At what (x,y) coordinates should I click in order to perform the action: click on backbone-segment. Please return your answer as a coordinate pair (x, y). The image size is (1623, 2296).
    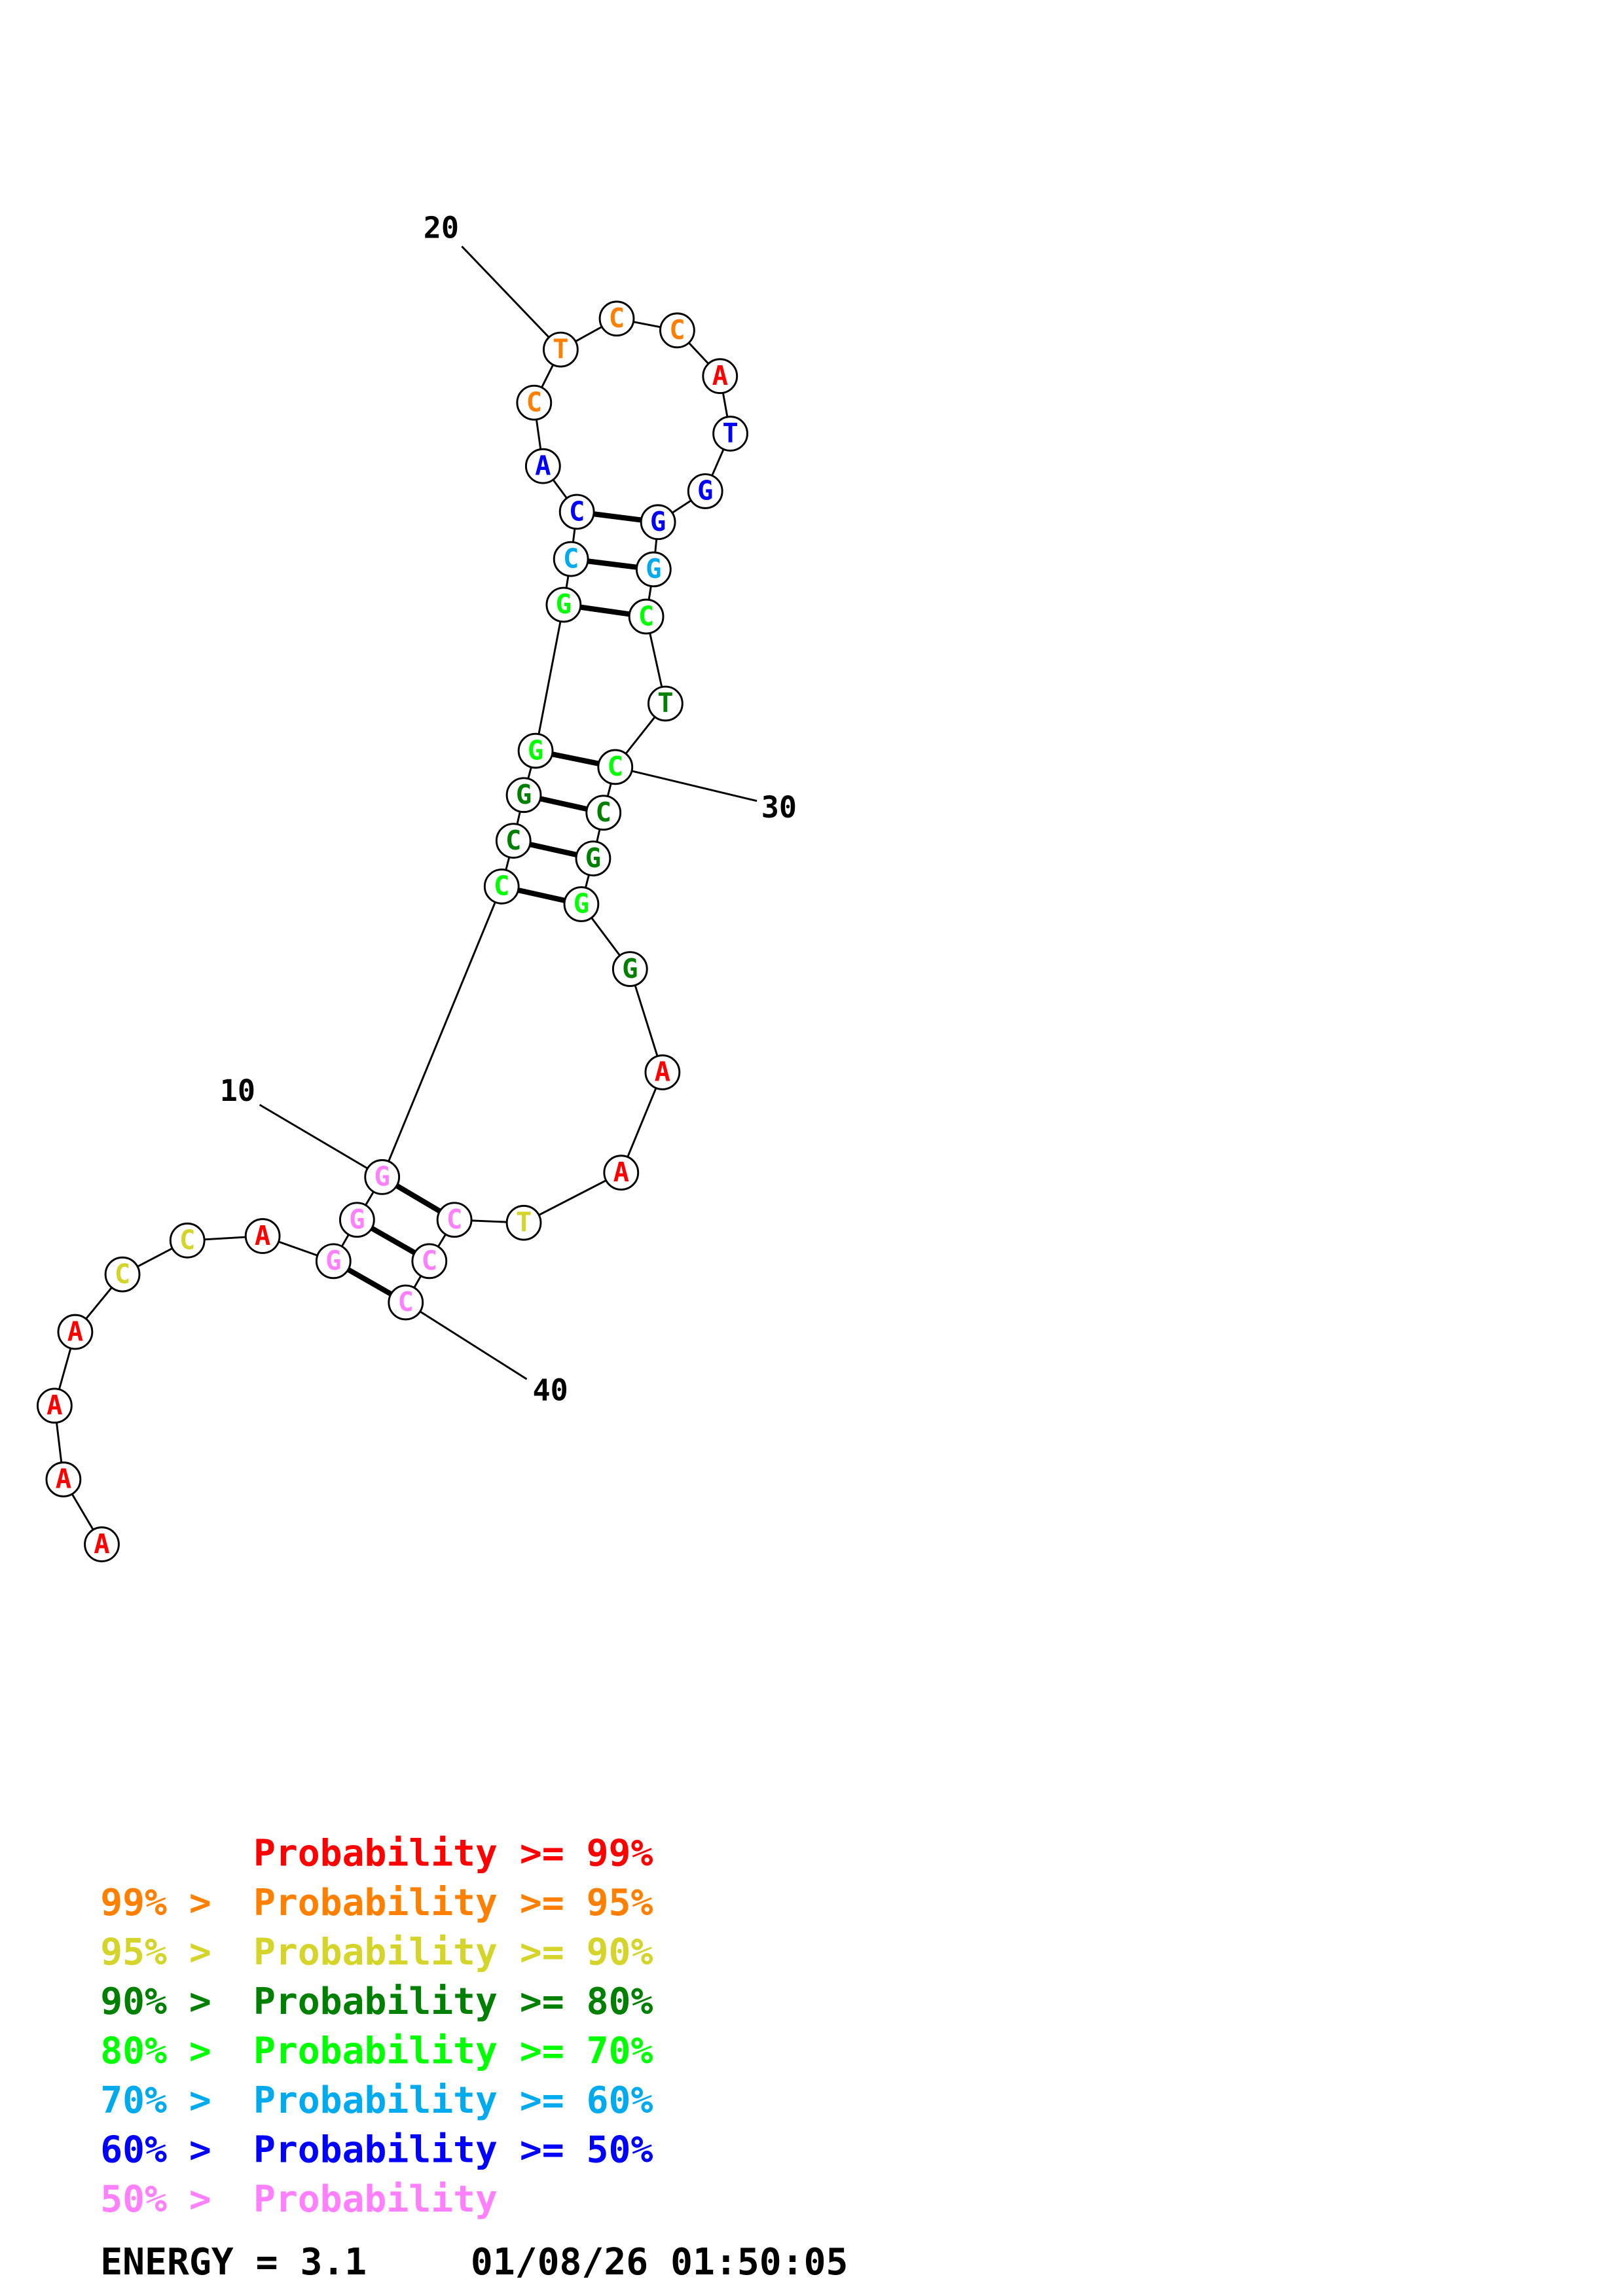
    Looking at the image, I should click on (572, 1198).